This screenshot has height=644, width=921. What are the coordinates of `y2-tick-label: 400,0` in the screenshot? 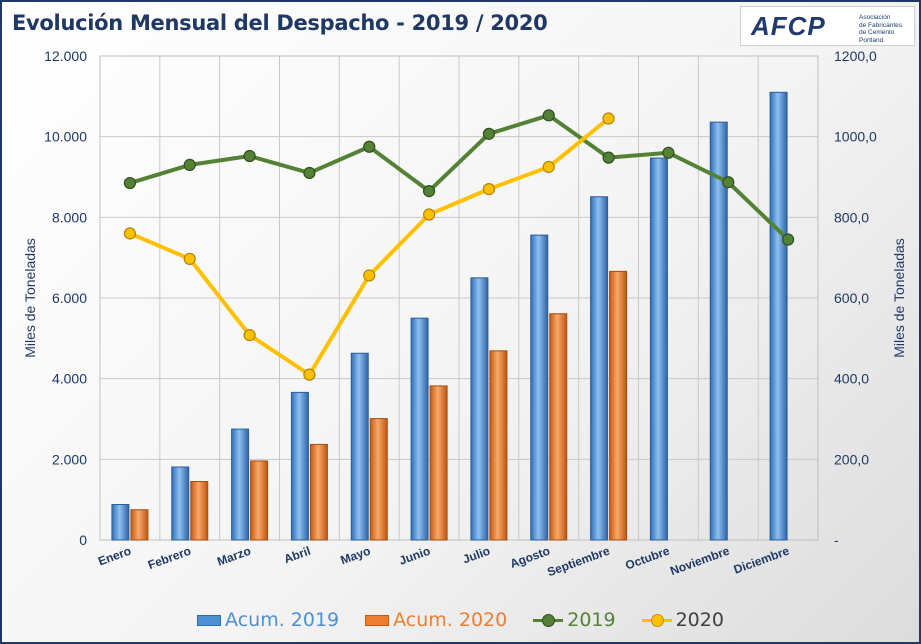 It's located at (851, 379).